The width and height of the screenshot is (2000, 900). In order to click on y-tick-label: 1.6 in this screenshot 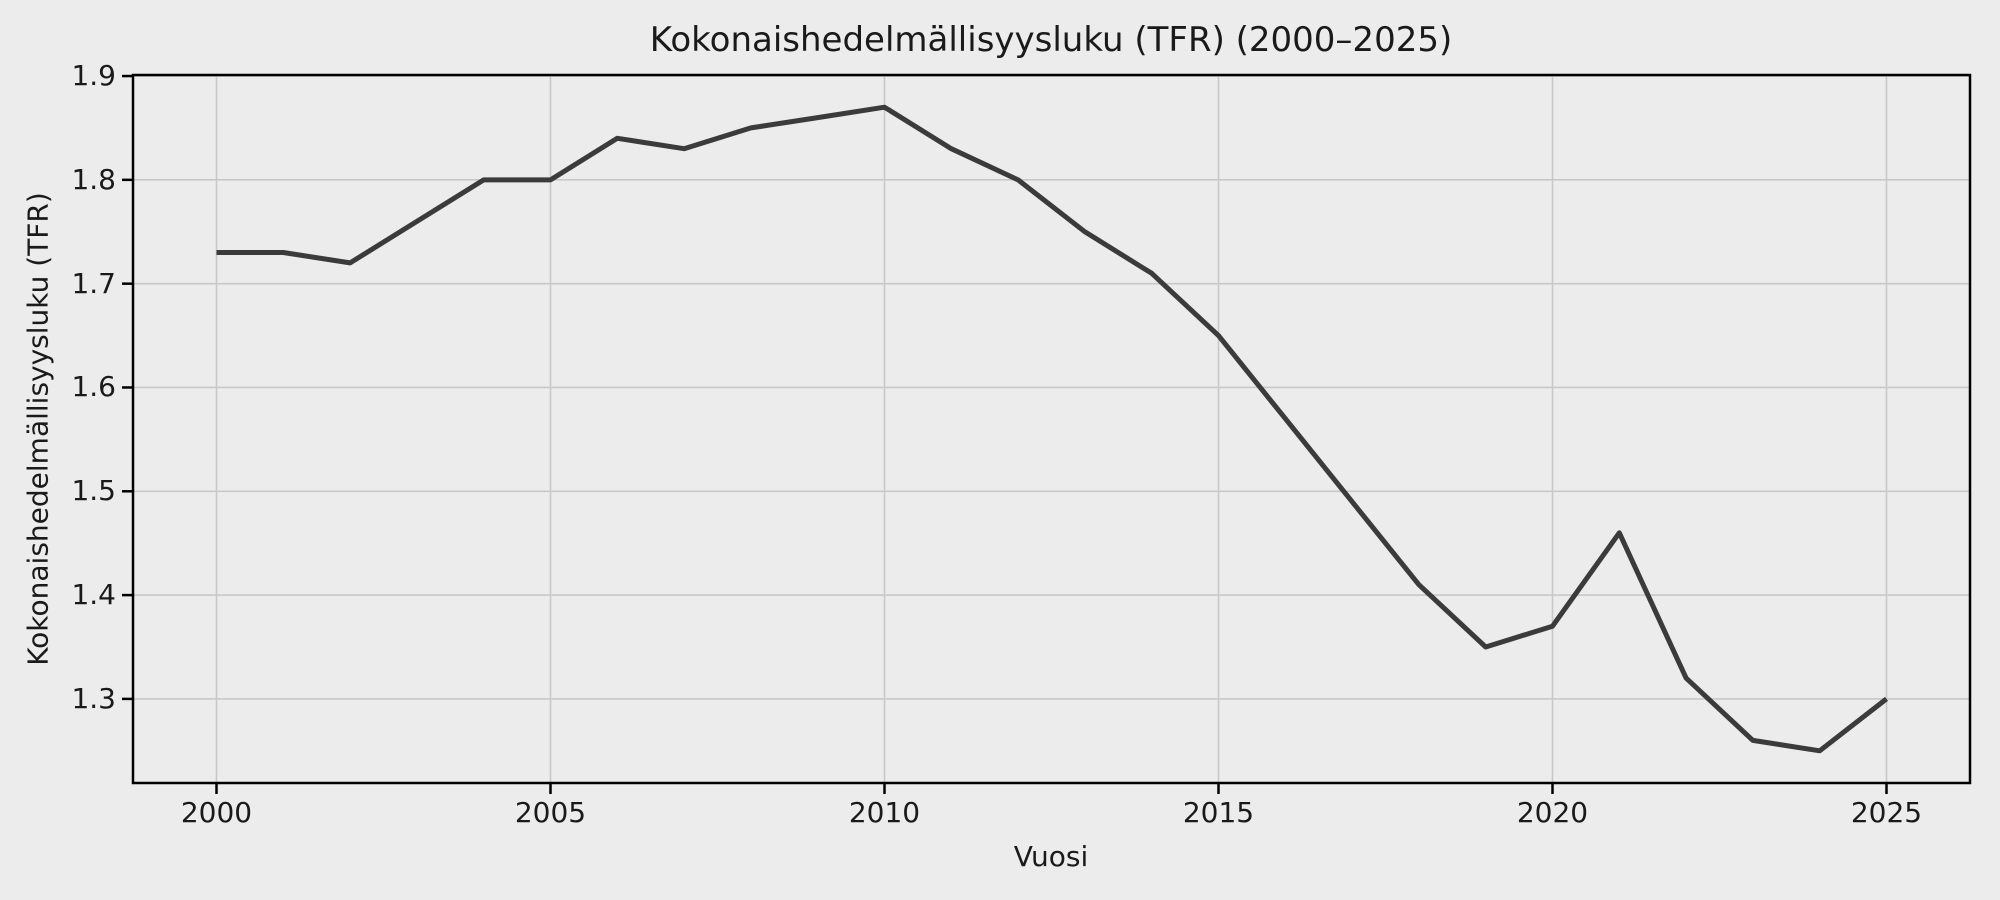, I will do `click(93, 387)`.